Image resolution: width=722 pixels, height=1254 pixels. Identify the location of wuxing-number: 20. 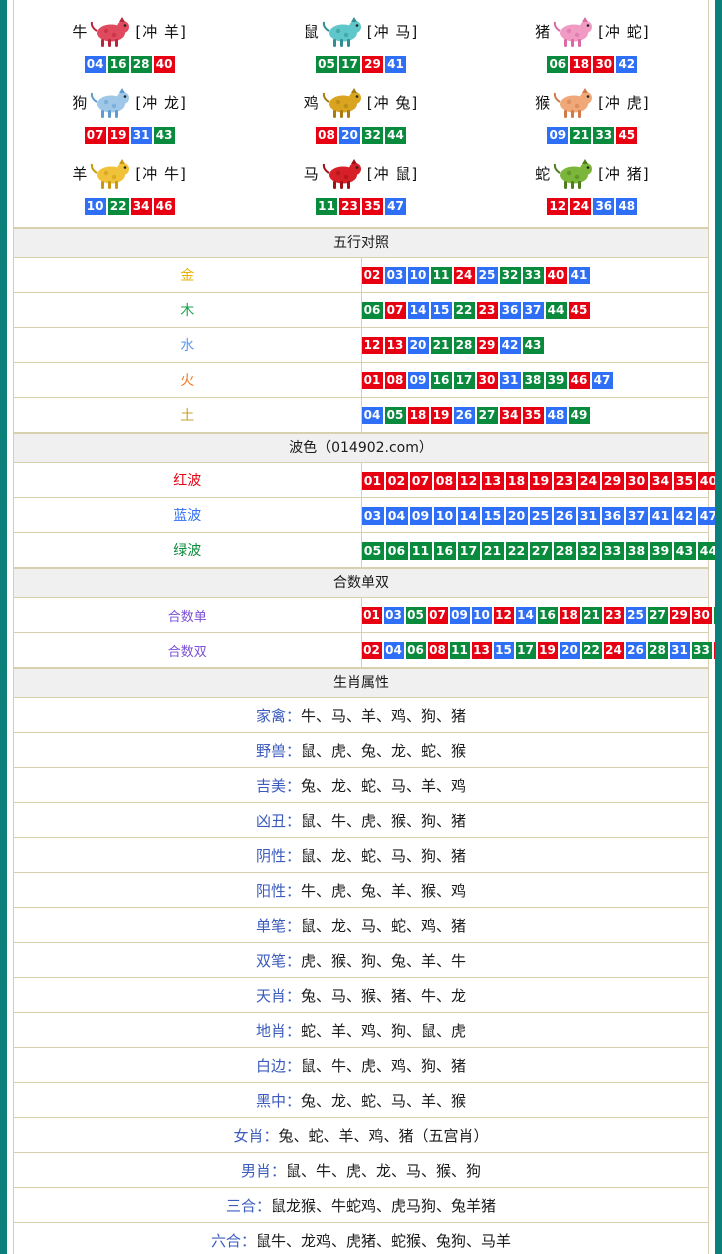
(418, 345).